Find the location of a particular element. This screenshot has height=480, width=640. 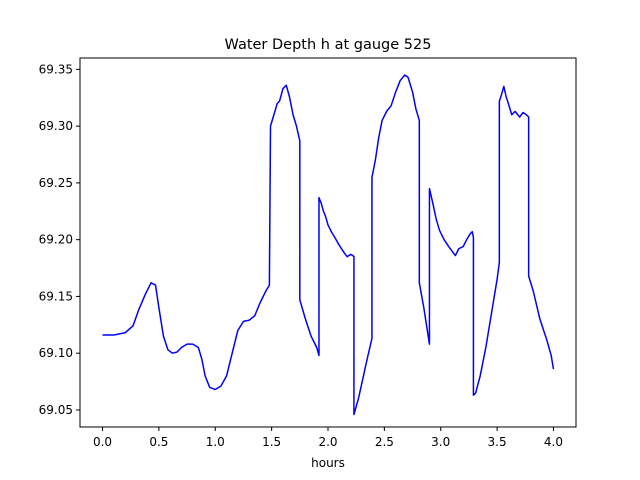

y-tick-label: 69.10 is located at coordinates (56, 353).